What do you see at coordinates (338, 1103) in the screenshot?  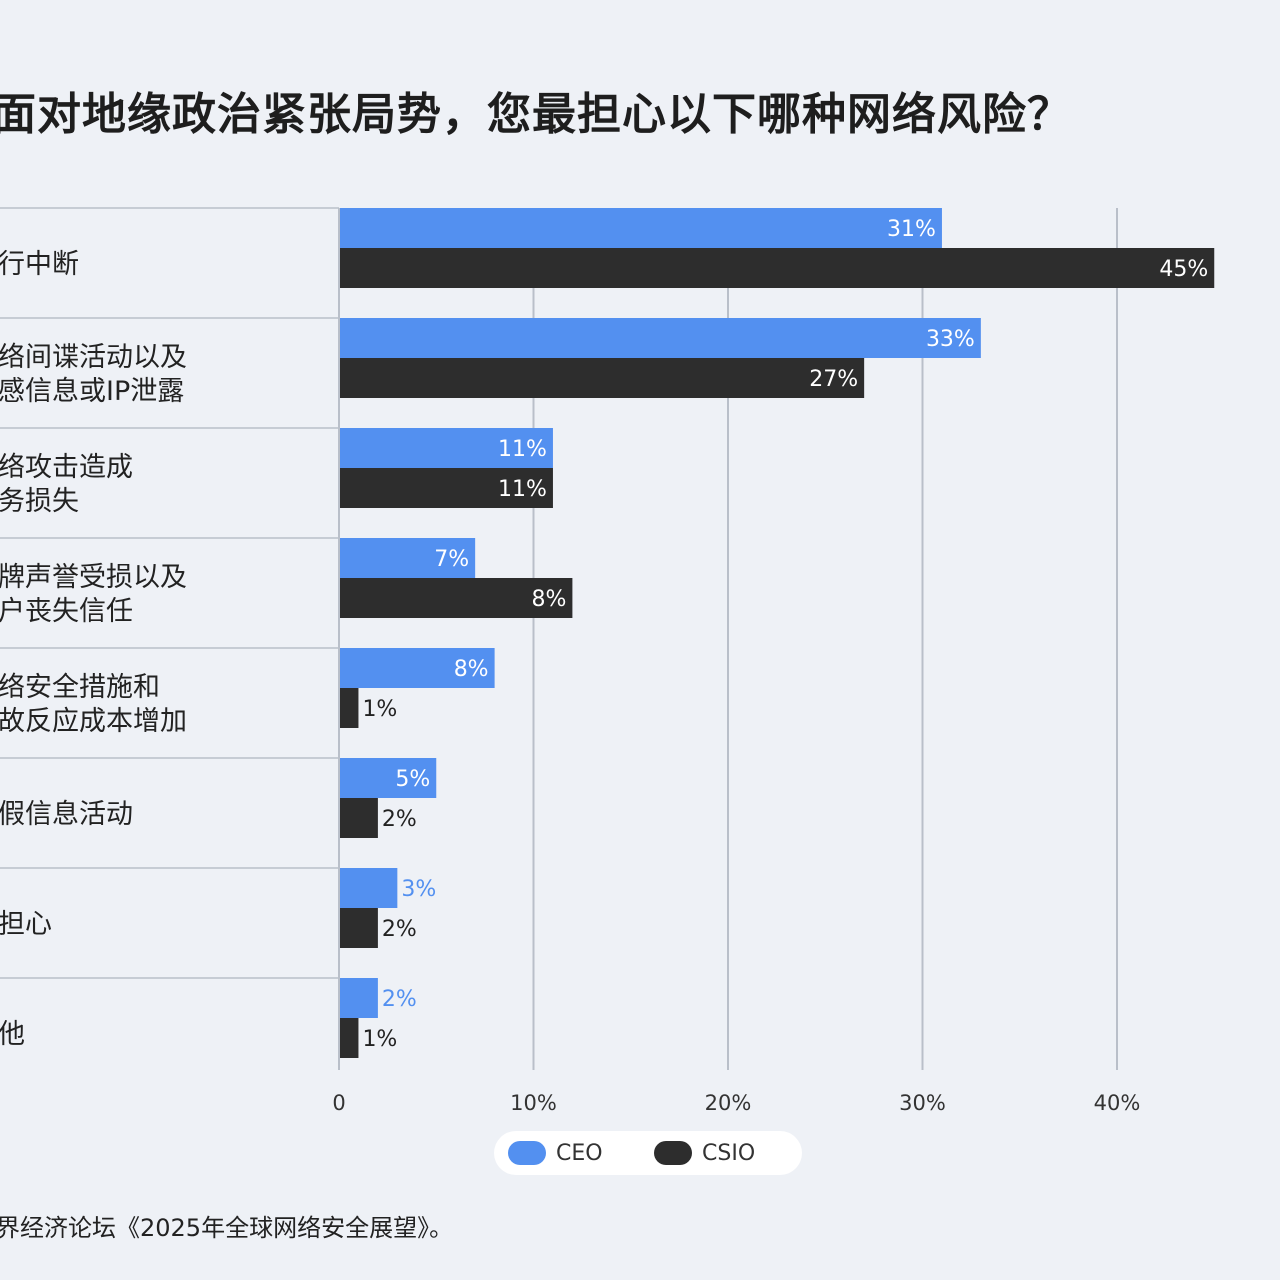 I see `tick-label-0: 0` at bounding box center [338, 1103].